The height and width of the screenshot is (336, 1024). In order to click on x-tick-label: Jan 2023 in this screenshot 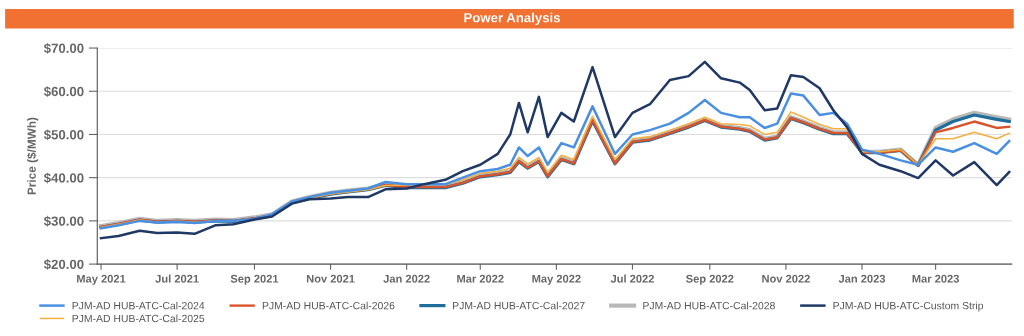, I will do `click(862, 278)`.